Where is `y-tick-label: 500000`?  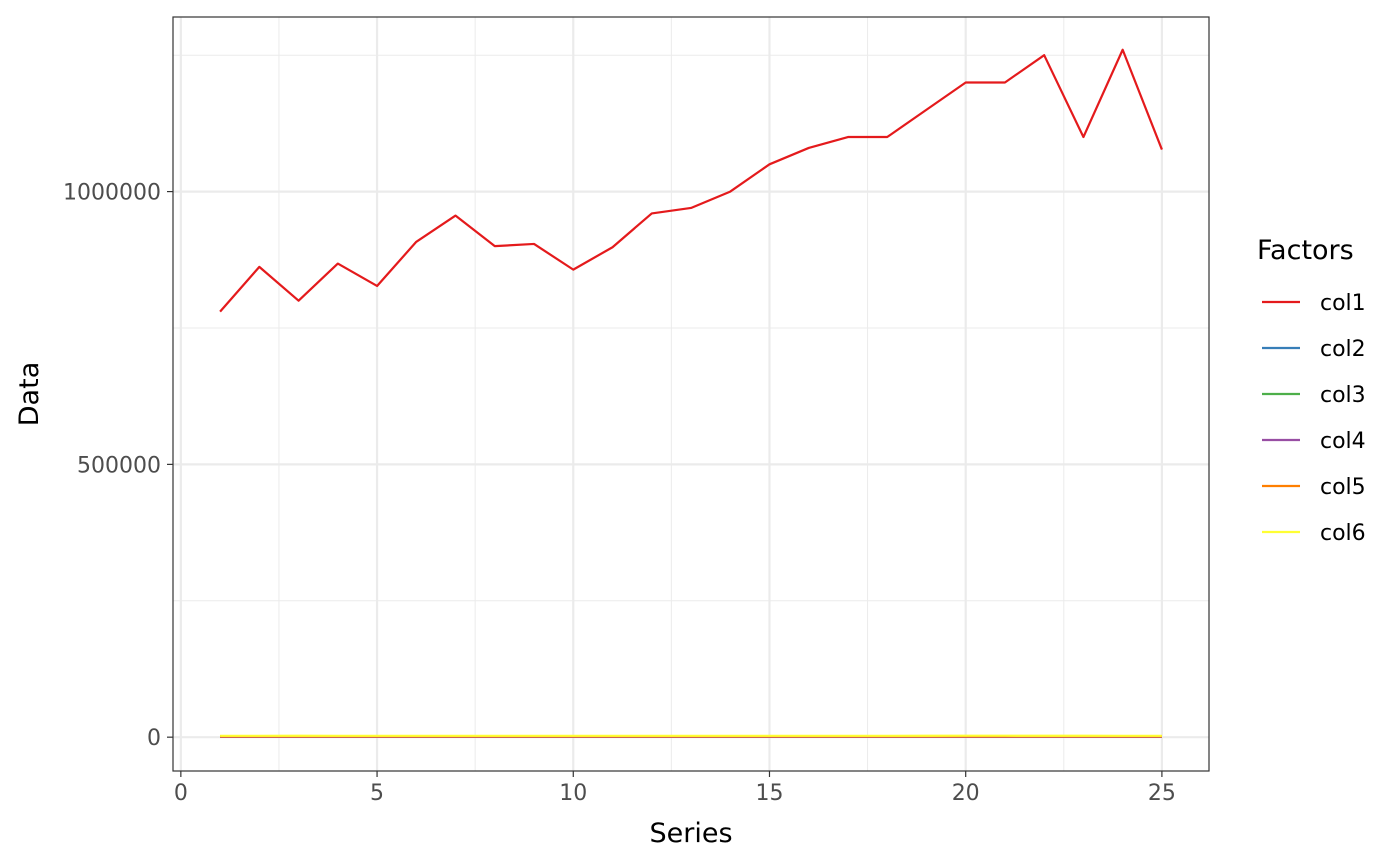 y-tick-label: 500000 is located at coordinates (119, 465).